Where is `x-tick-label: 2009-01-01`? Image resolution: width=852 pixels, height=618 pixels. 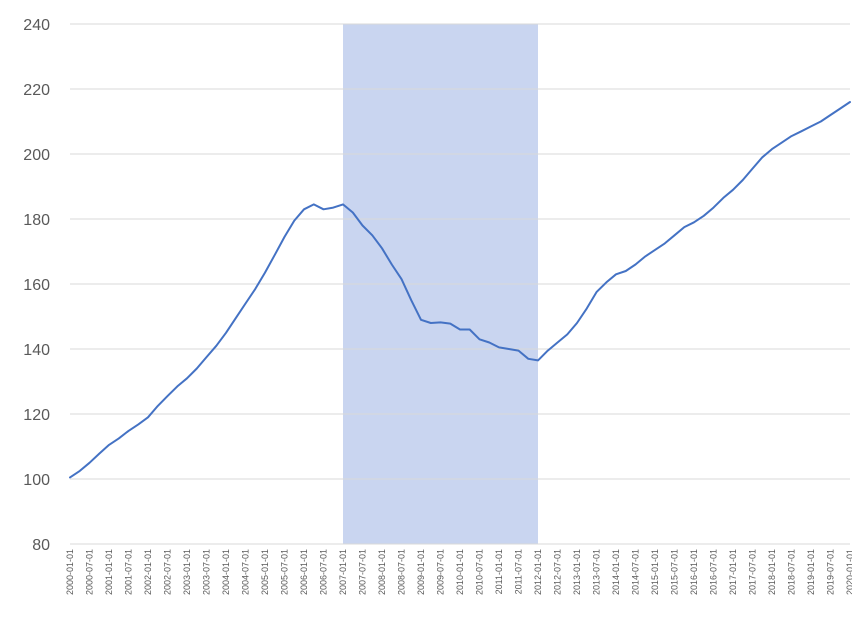 x-tick-label: 2009-01-01 is located at coordinates (421, 572).